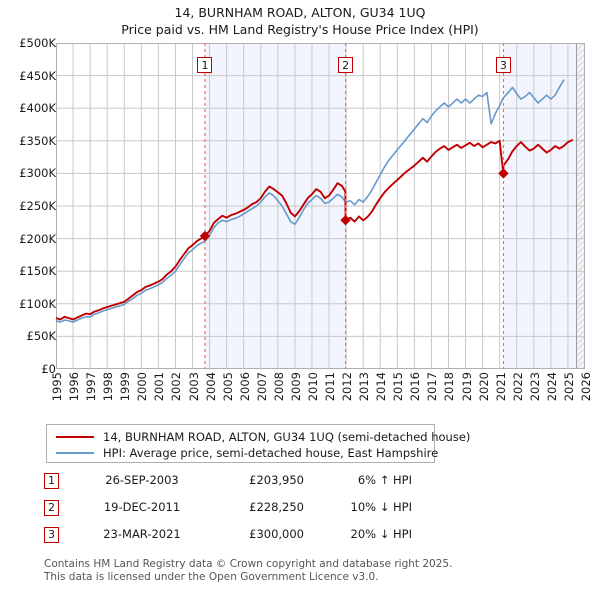  What do you see at coordinates (381, 534) in the screenshot?
I see `transaction-hpi-delta: 20% ↓ HPI` at bounding box center [381, 534].